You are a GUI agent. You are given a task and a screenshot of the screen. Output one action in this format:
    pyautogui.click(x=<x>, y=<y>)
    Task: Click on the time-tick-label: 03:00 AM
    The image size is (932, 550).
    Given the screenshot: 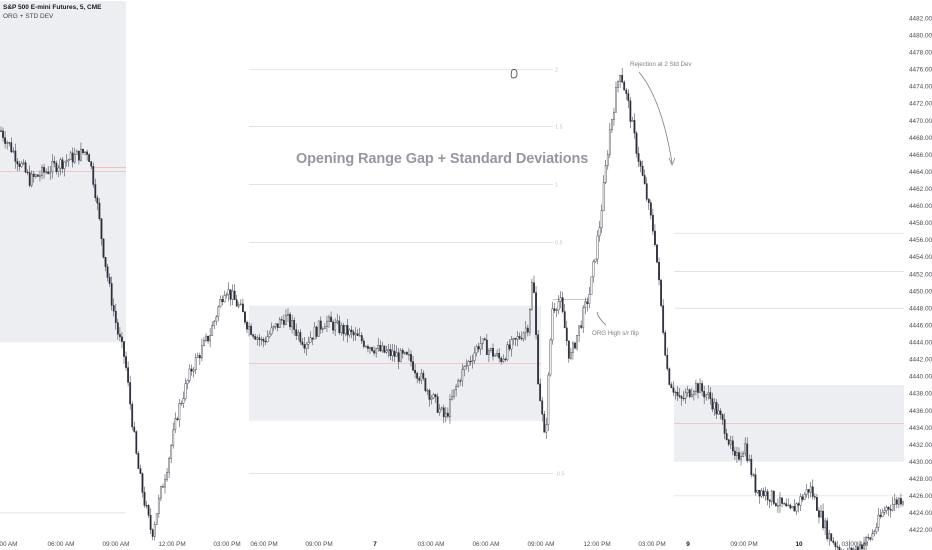 What is the action you would take?
    pyautogui.click(x=430, y=544)
    